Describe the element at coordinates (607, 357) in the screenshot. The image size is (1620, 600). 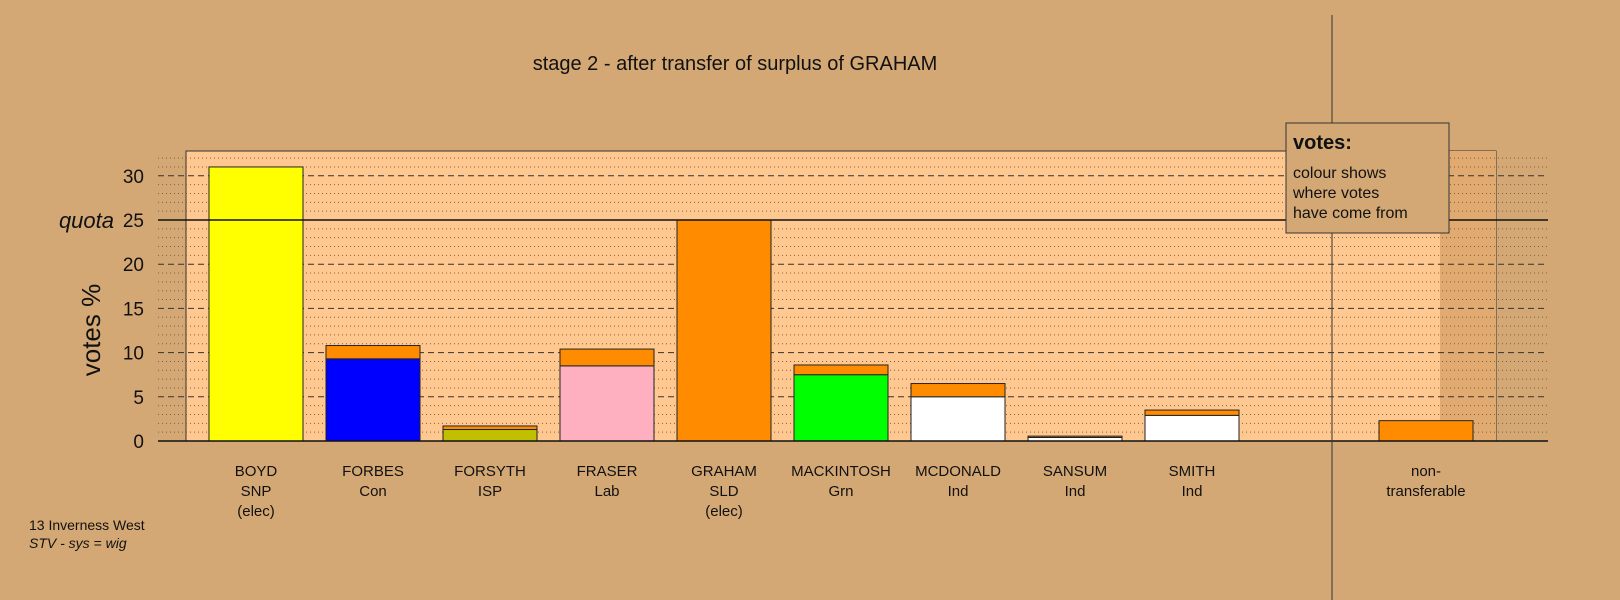
I see `bar-segment-fraser-sld` at that location.